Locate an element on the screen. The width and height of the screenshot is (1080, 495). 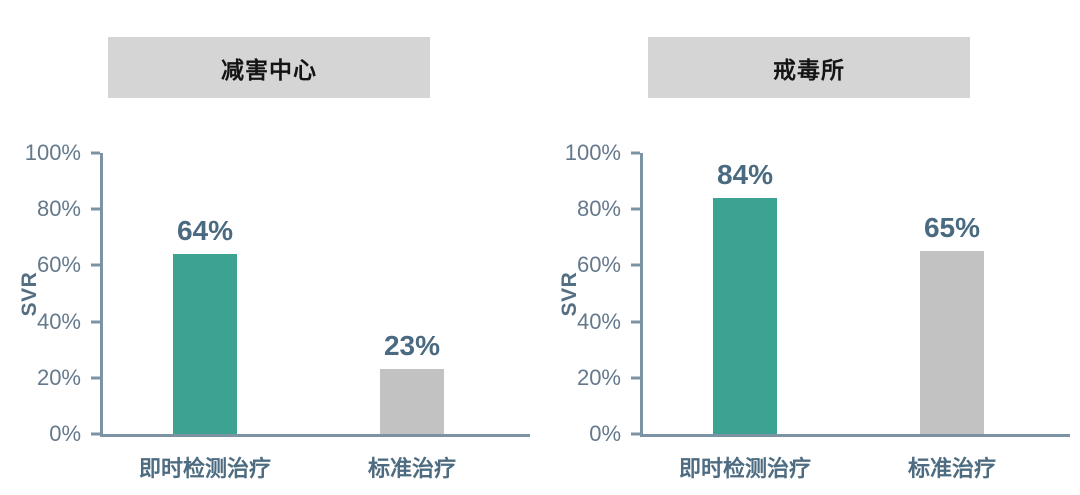
bar-value-label: 84% is located at coordinates (745, 174).